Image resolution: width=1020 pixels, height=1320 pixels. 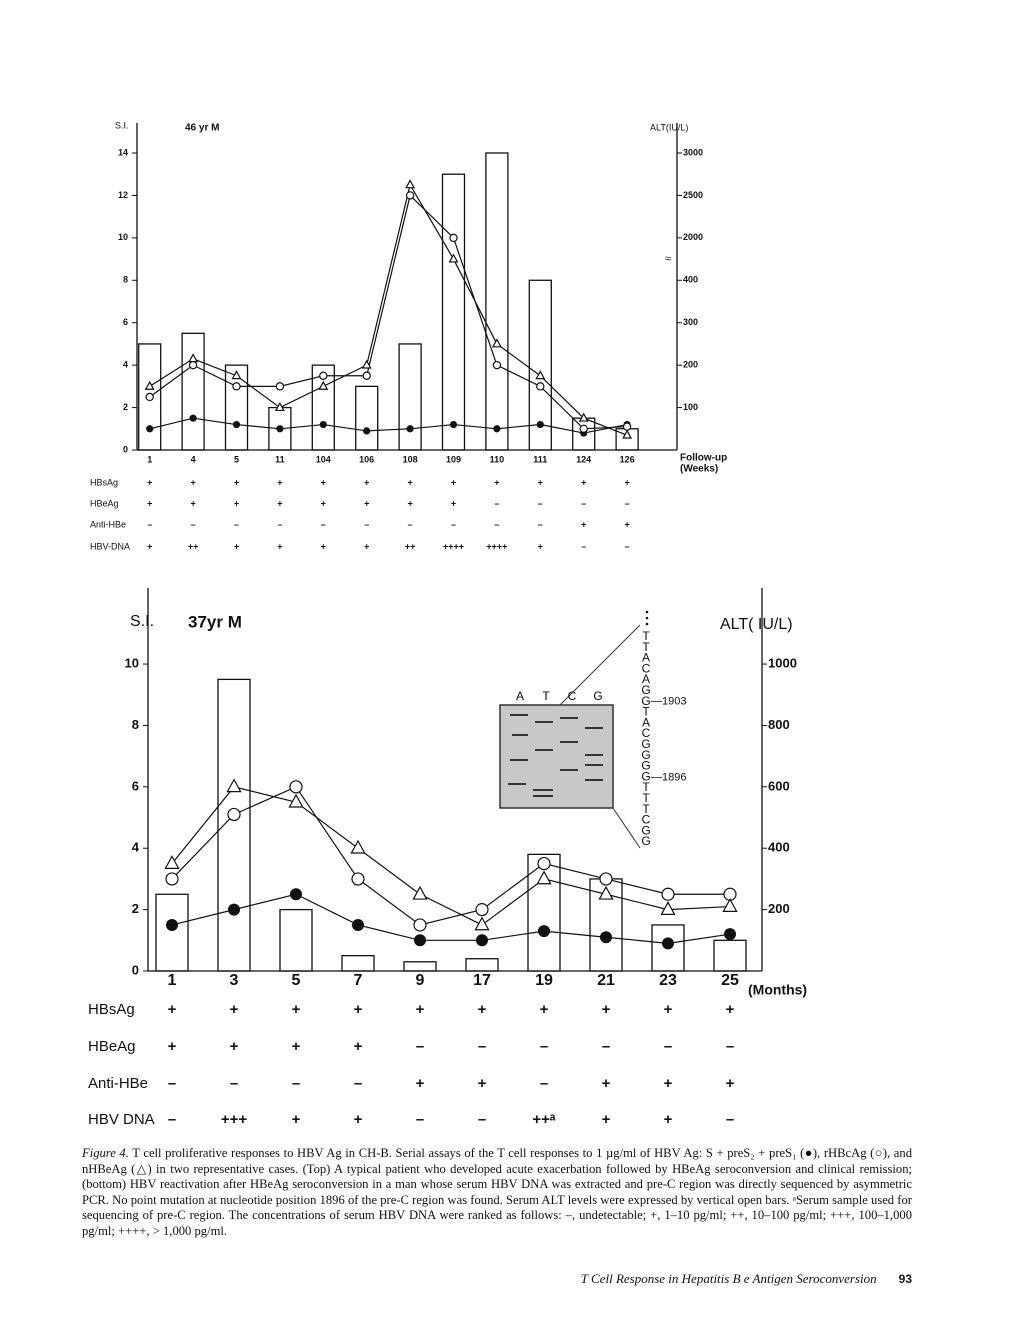 What do you see at coordinates (703, 458) in the screenshot?
I see `x-axis-label: Follow-up` at bounding box center [703, 458].